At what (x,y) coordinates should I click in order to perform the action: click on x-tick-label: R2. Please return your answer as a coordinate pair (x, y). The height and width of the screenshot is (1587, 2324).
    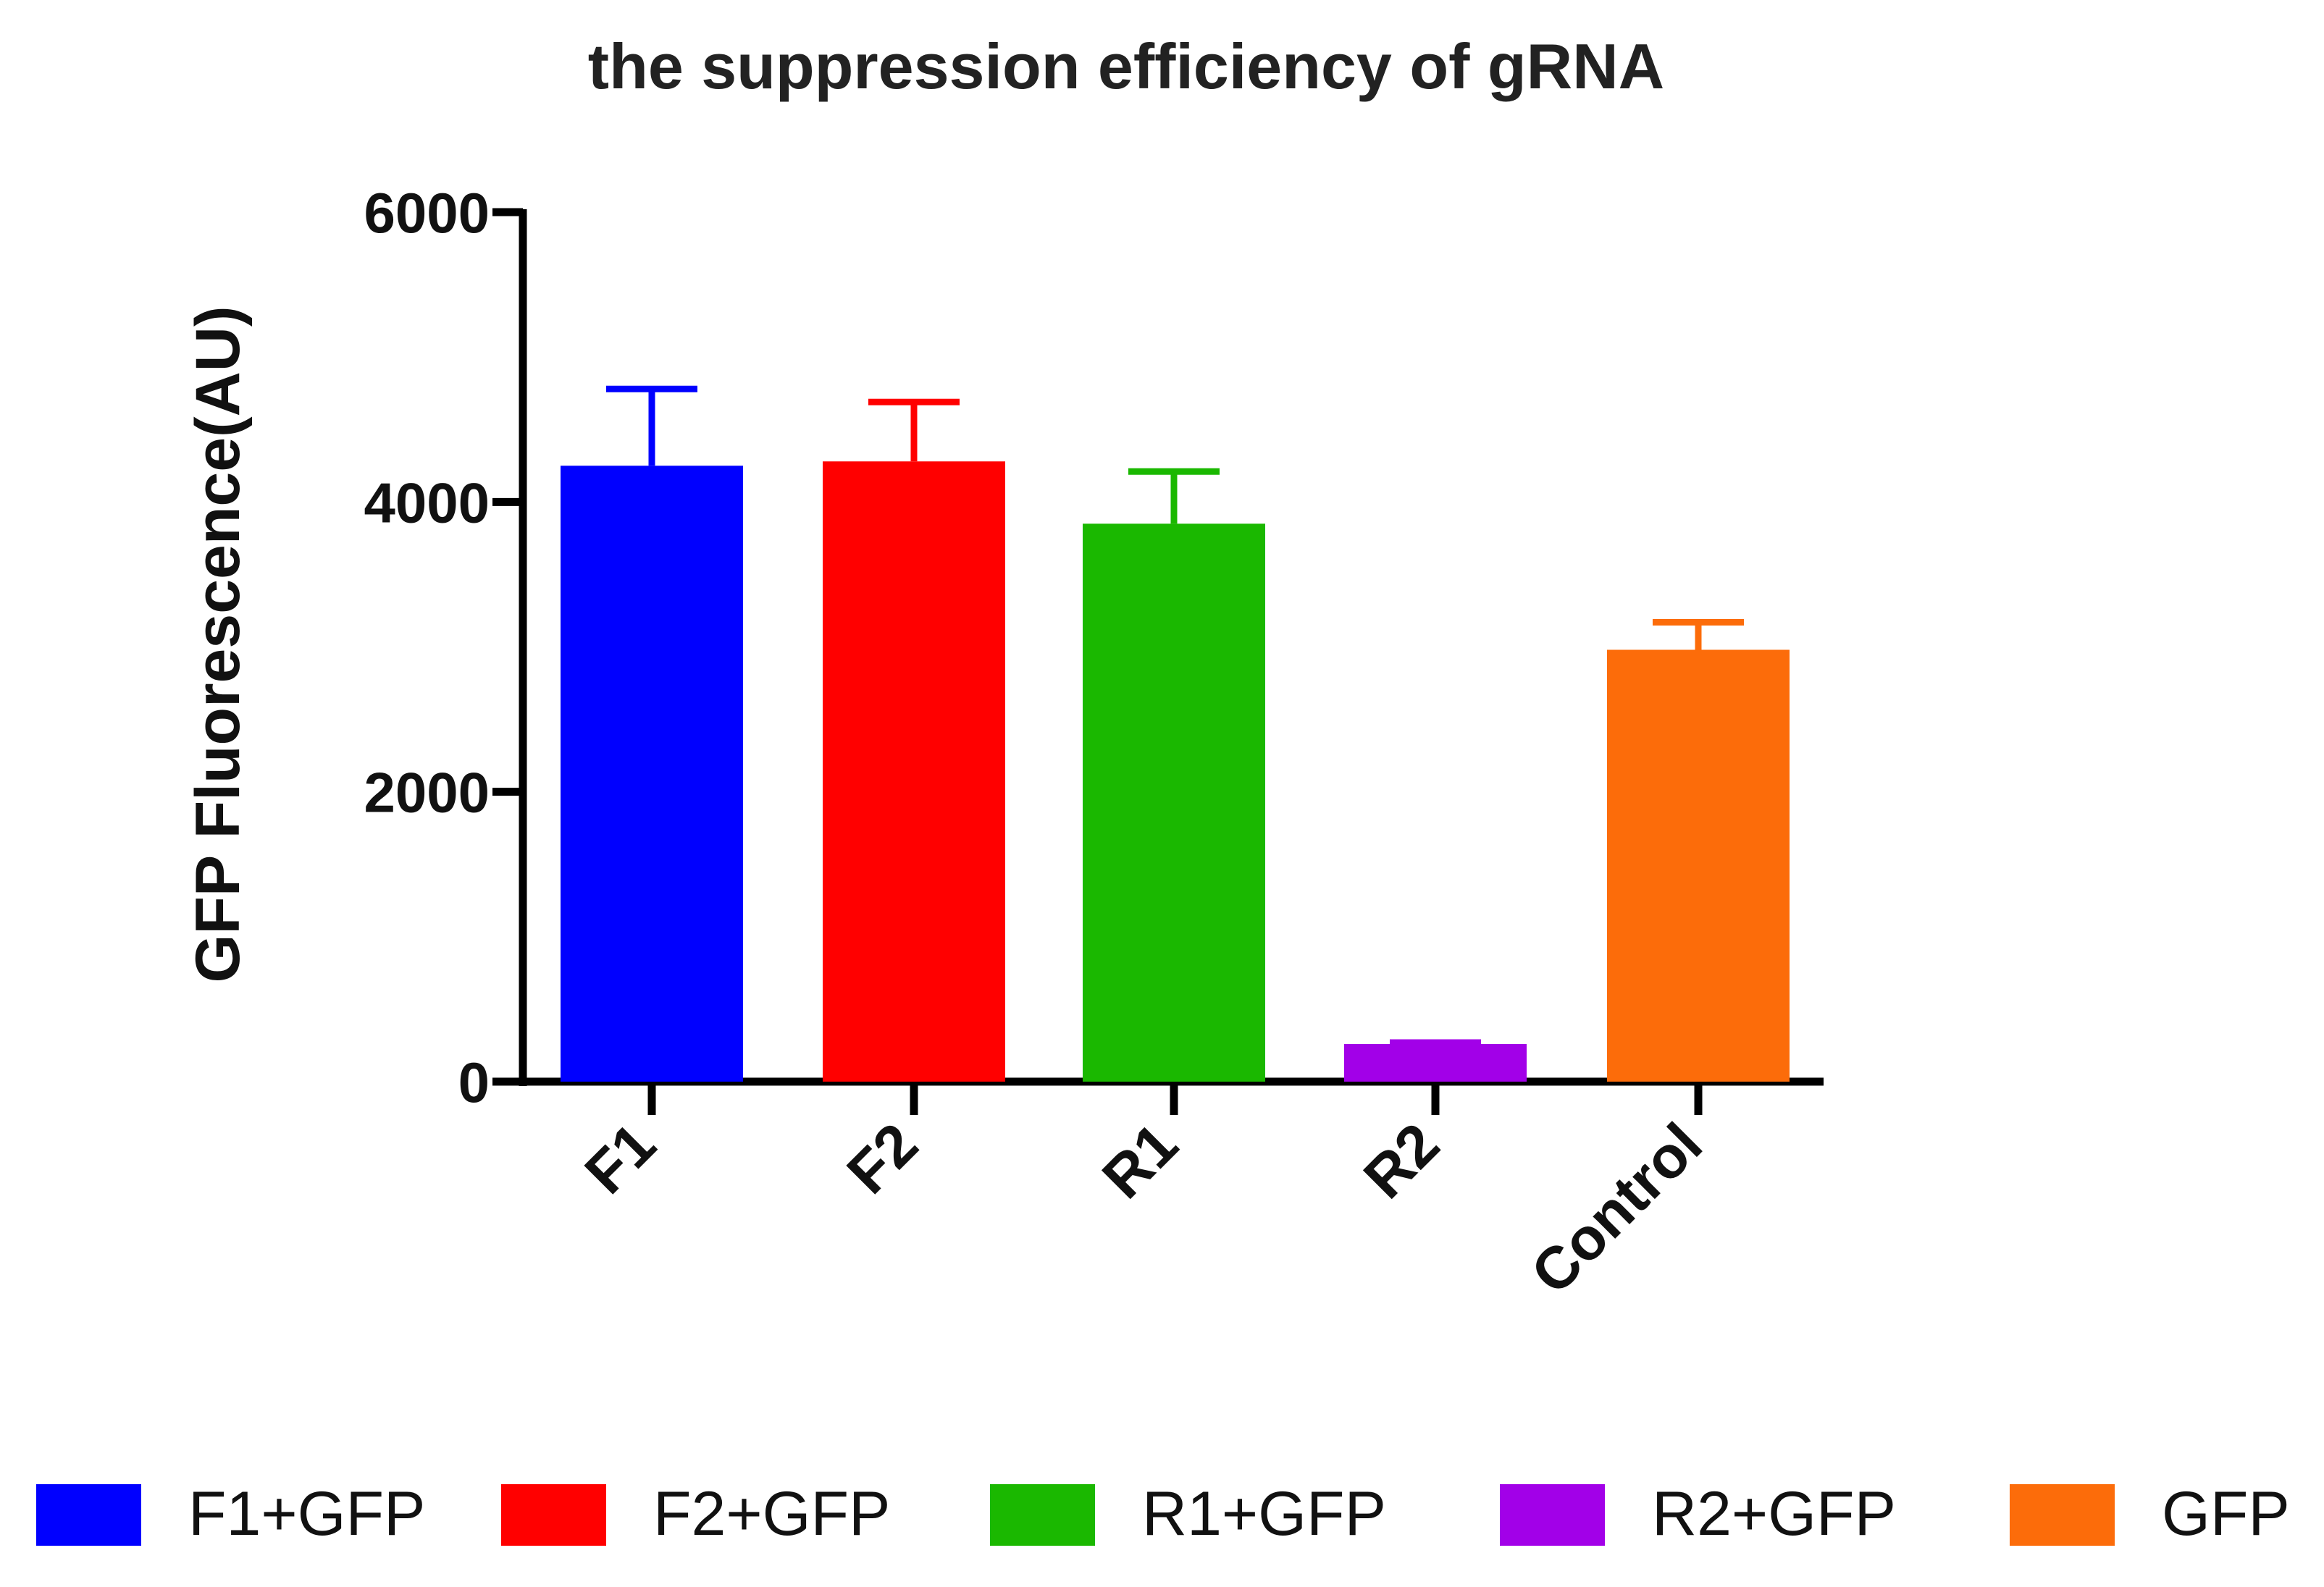
    Looking at the image, I should click on (1401, 1161).